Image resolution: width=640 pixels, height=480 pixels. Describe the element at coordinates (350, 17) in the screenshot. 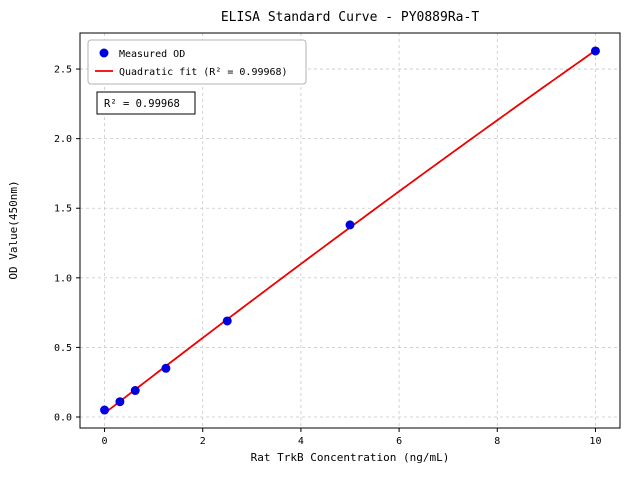

I see `chart-title: ELISA Standard Curve - PY0889Ra-T` at that location.